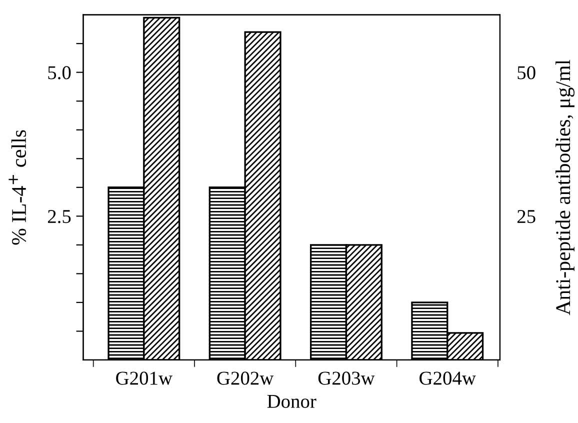  Describe the element at coordinates (565, 188) in the screenshot. I see `y2-axis-title: Anti-peptide antibodies, μg/ml` at that location.